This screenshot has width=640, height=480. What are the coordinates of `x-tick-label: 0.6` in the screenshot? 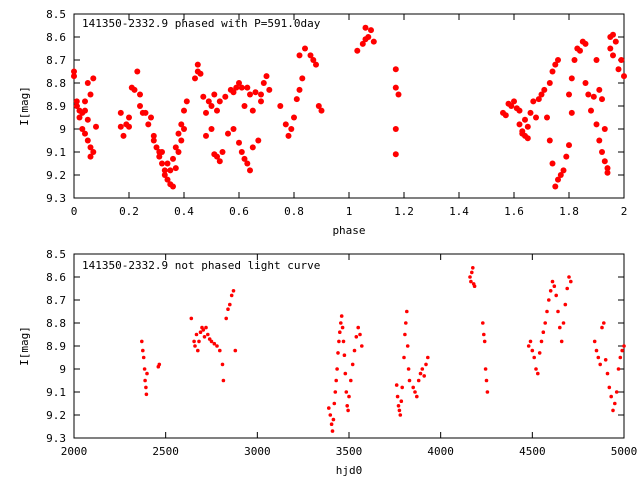 It's located at (239, 211).